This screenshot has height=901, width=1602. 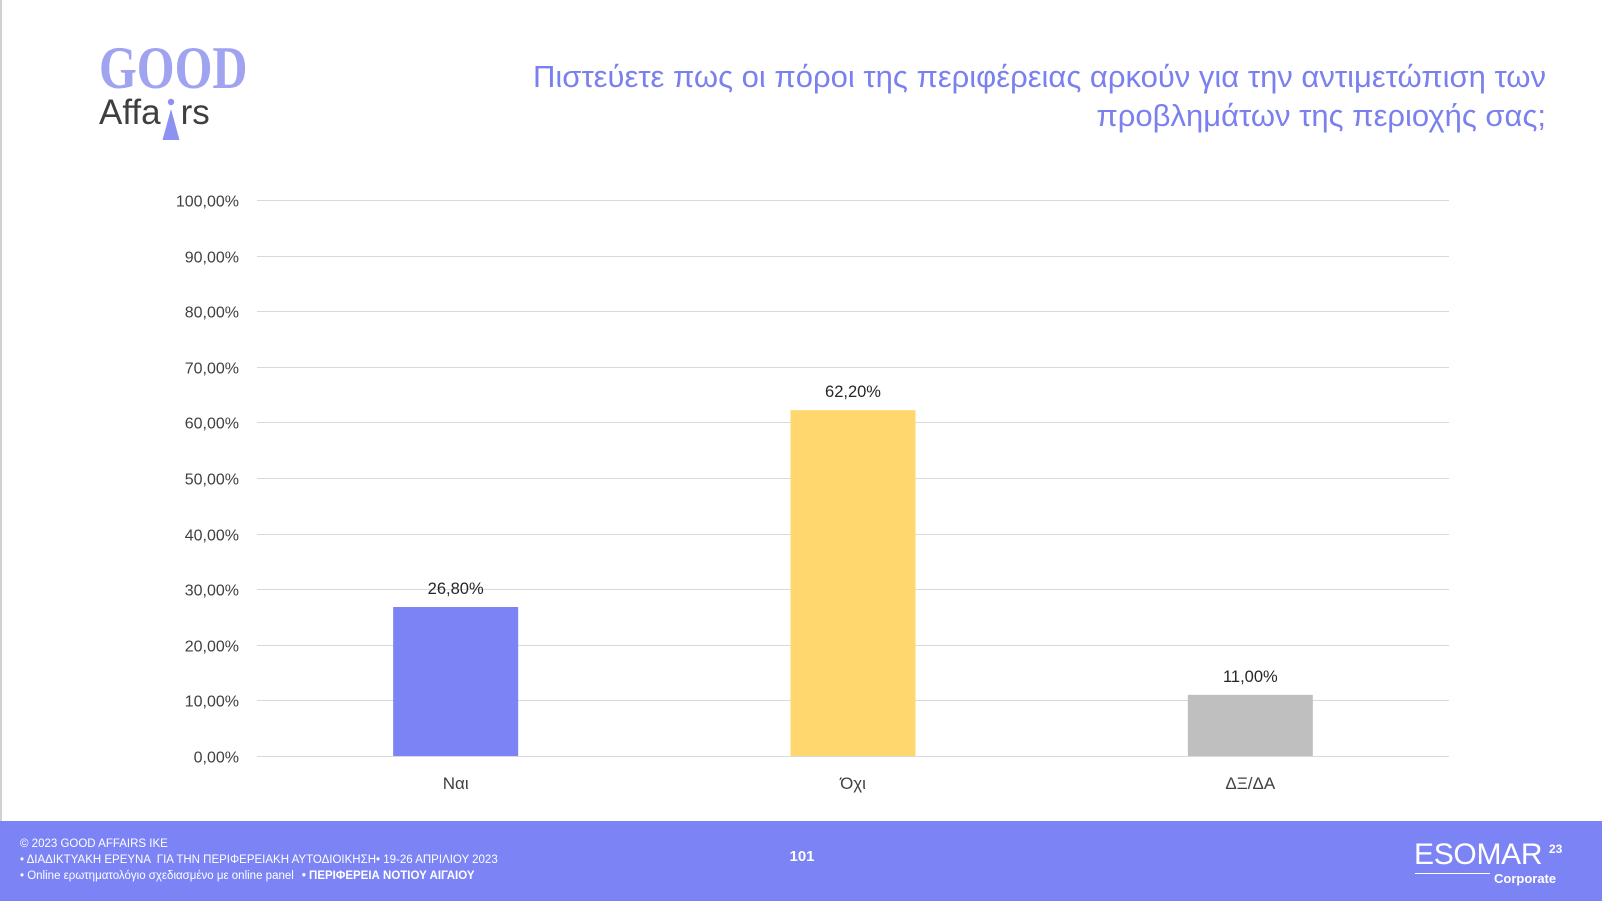 I want to click on y-tick-label: 30,00%, so click(x=212, y=591).